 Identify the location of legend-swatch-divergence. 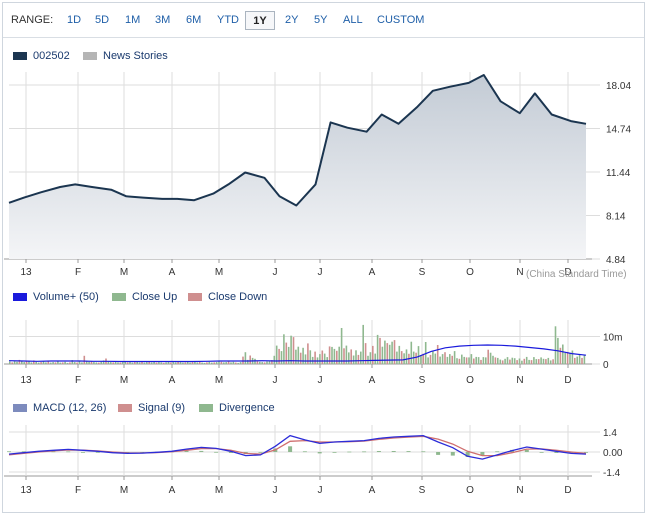
(206, 408).